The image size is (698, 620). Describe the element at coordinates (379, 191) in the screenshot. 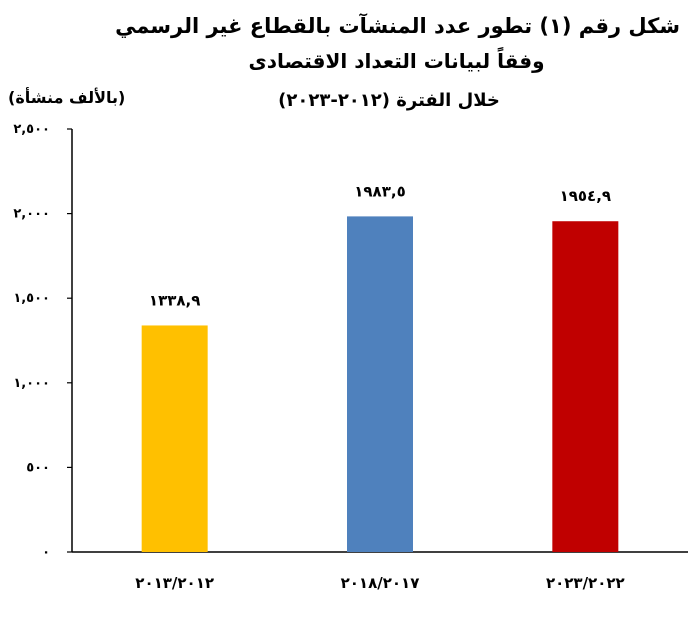

I see `data-label: ١٩٨٣,٥` at that location.